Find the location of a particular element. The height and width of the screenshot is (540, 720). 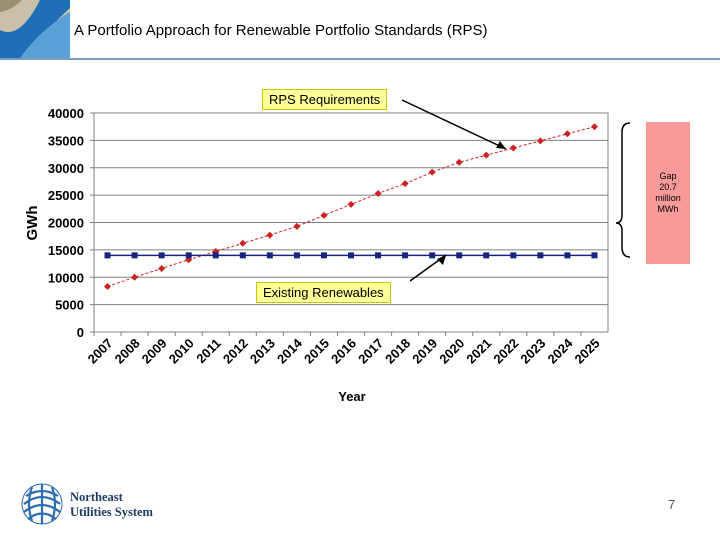

existing-arrowhead is located at coordinates (441, 260).